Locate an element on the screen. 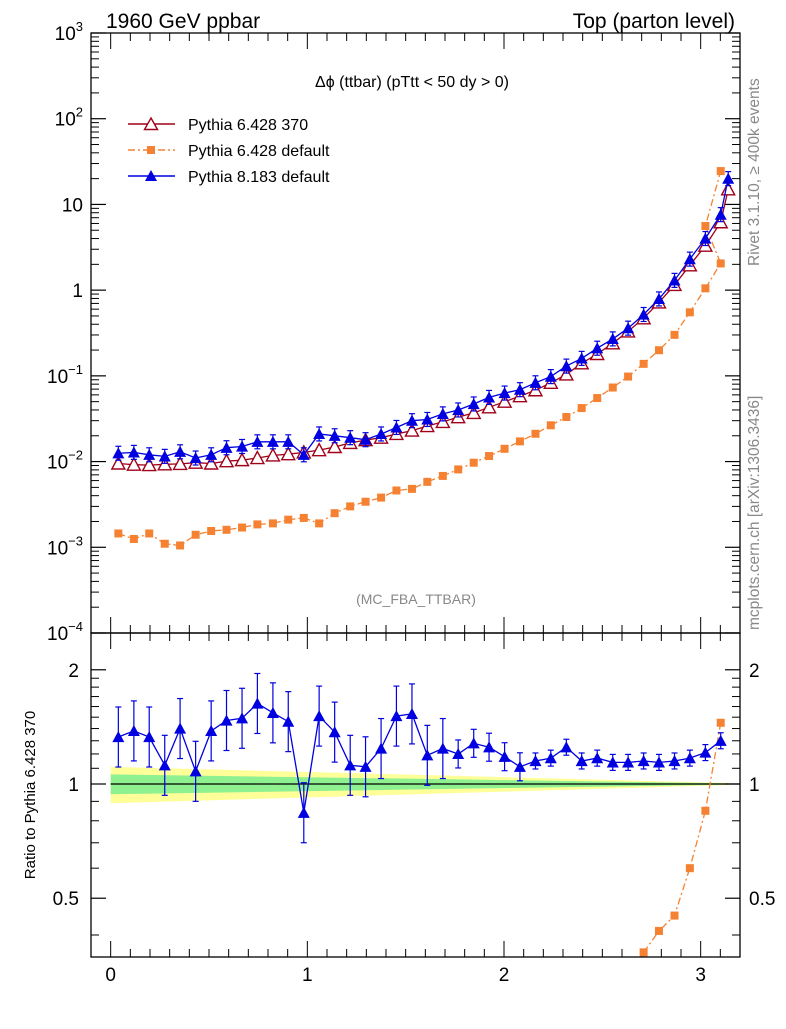 The height and width of the screenshot is (1029, 786). ratio-y-tick-label-right: 1 is located at coordinates (754, 785).